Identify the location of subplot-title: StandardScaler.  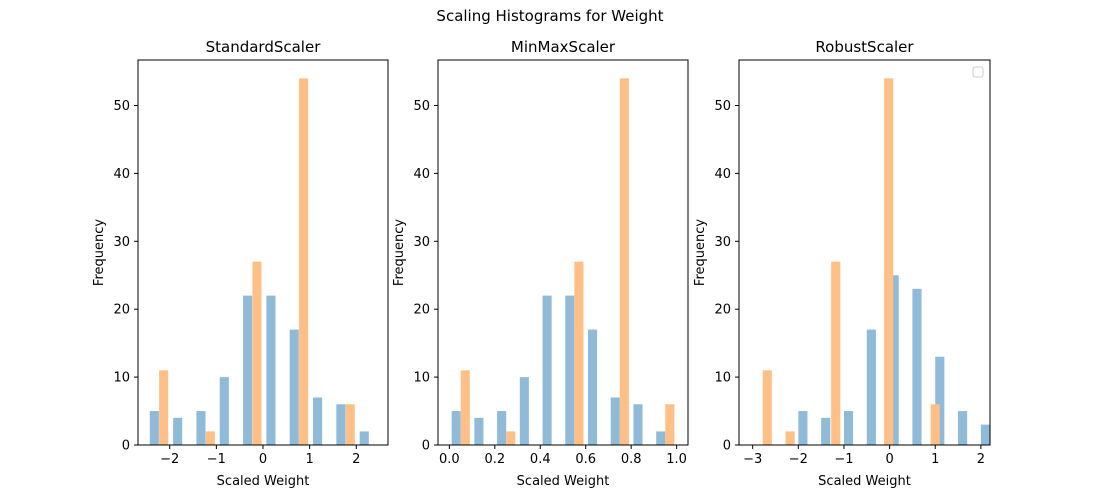
(264, 47).